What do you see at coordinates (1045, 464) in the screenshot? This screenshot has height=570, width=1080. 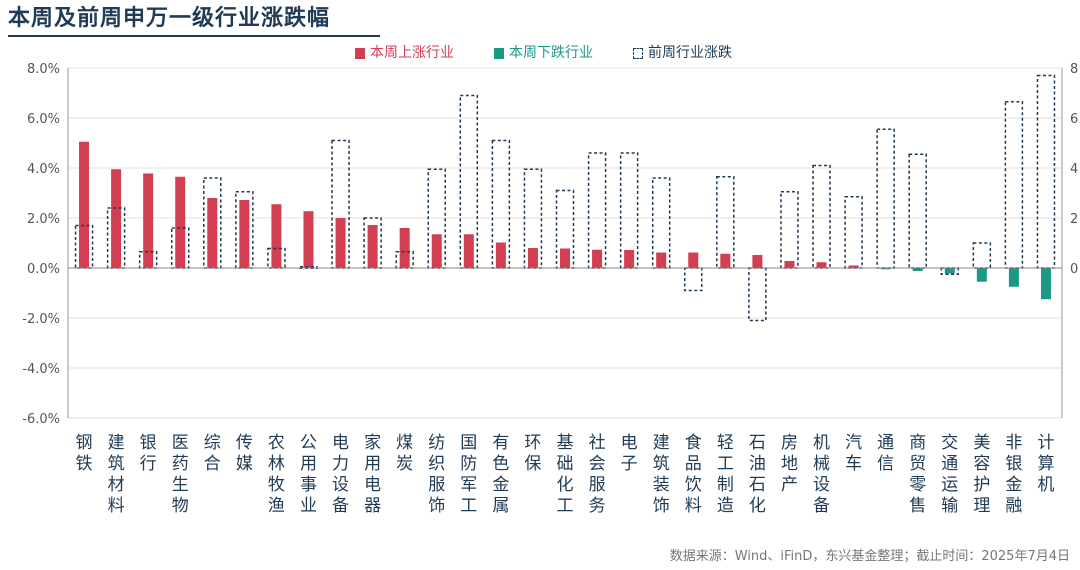 I see `x-category-label: 计算机` at bounding box center [1045, 464].